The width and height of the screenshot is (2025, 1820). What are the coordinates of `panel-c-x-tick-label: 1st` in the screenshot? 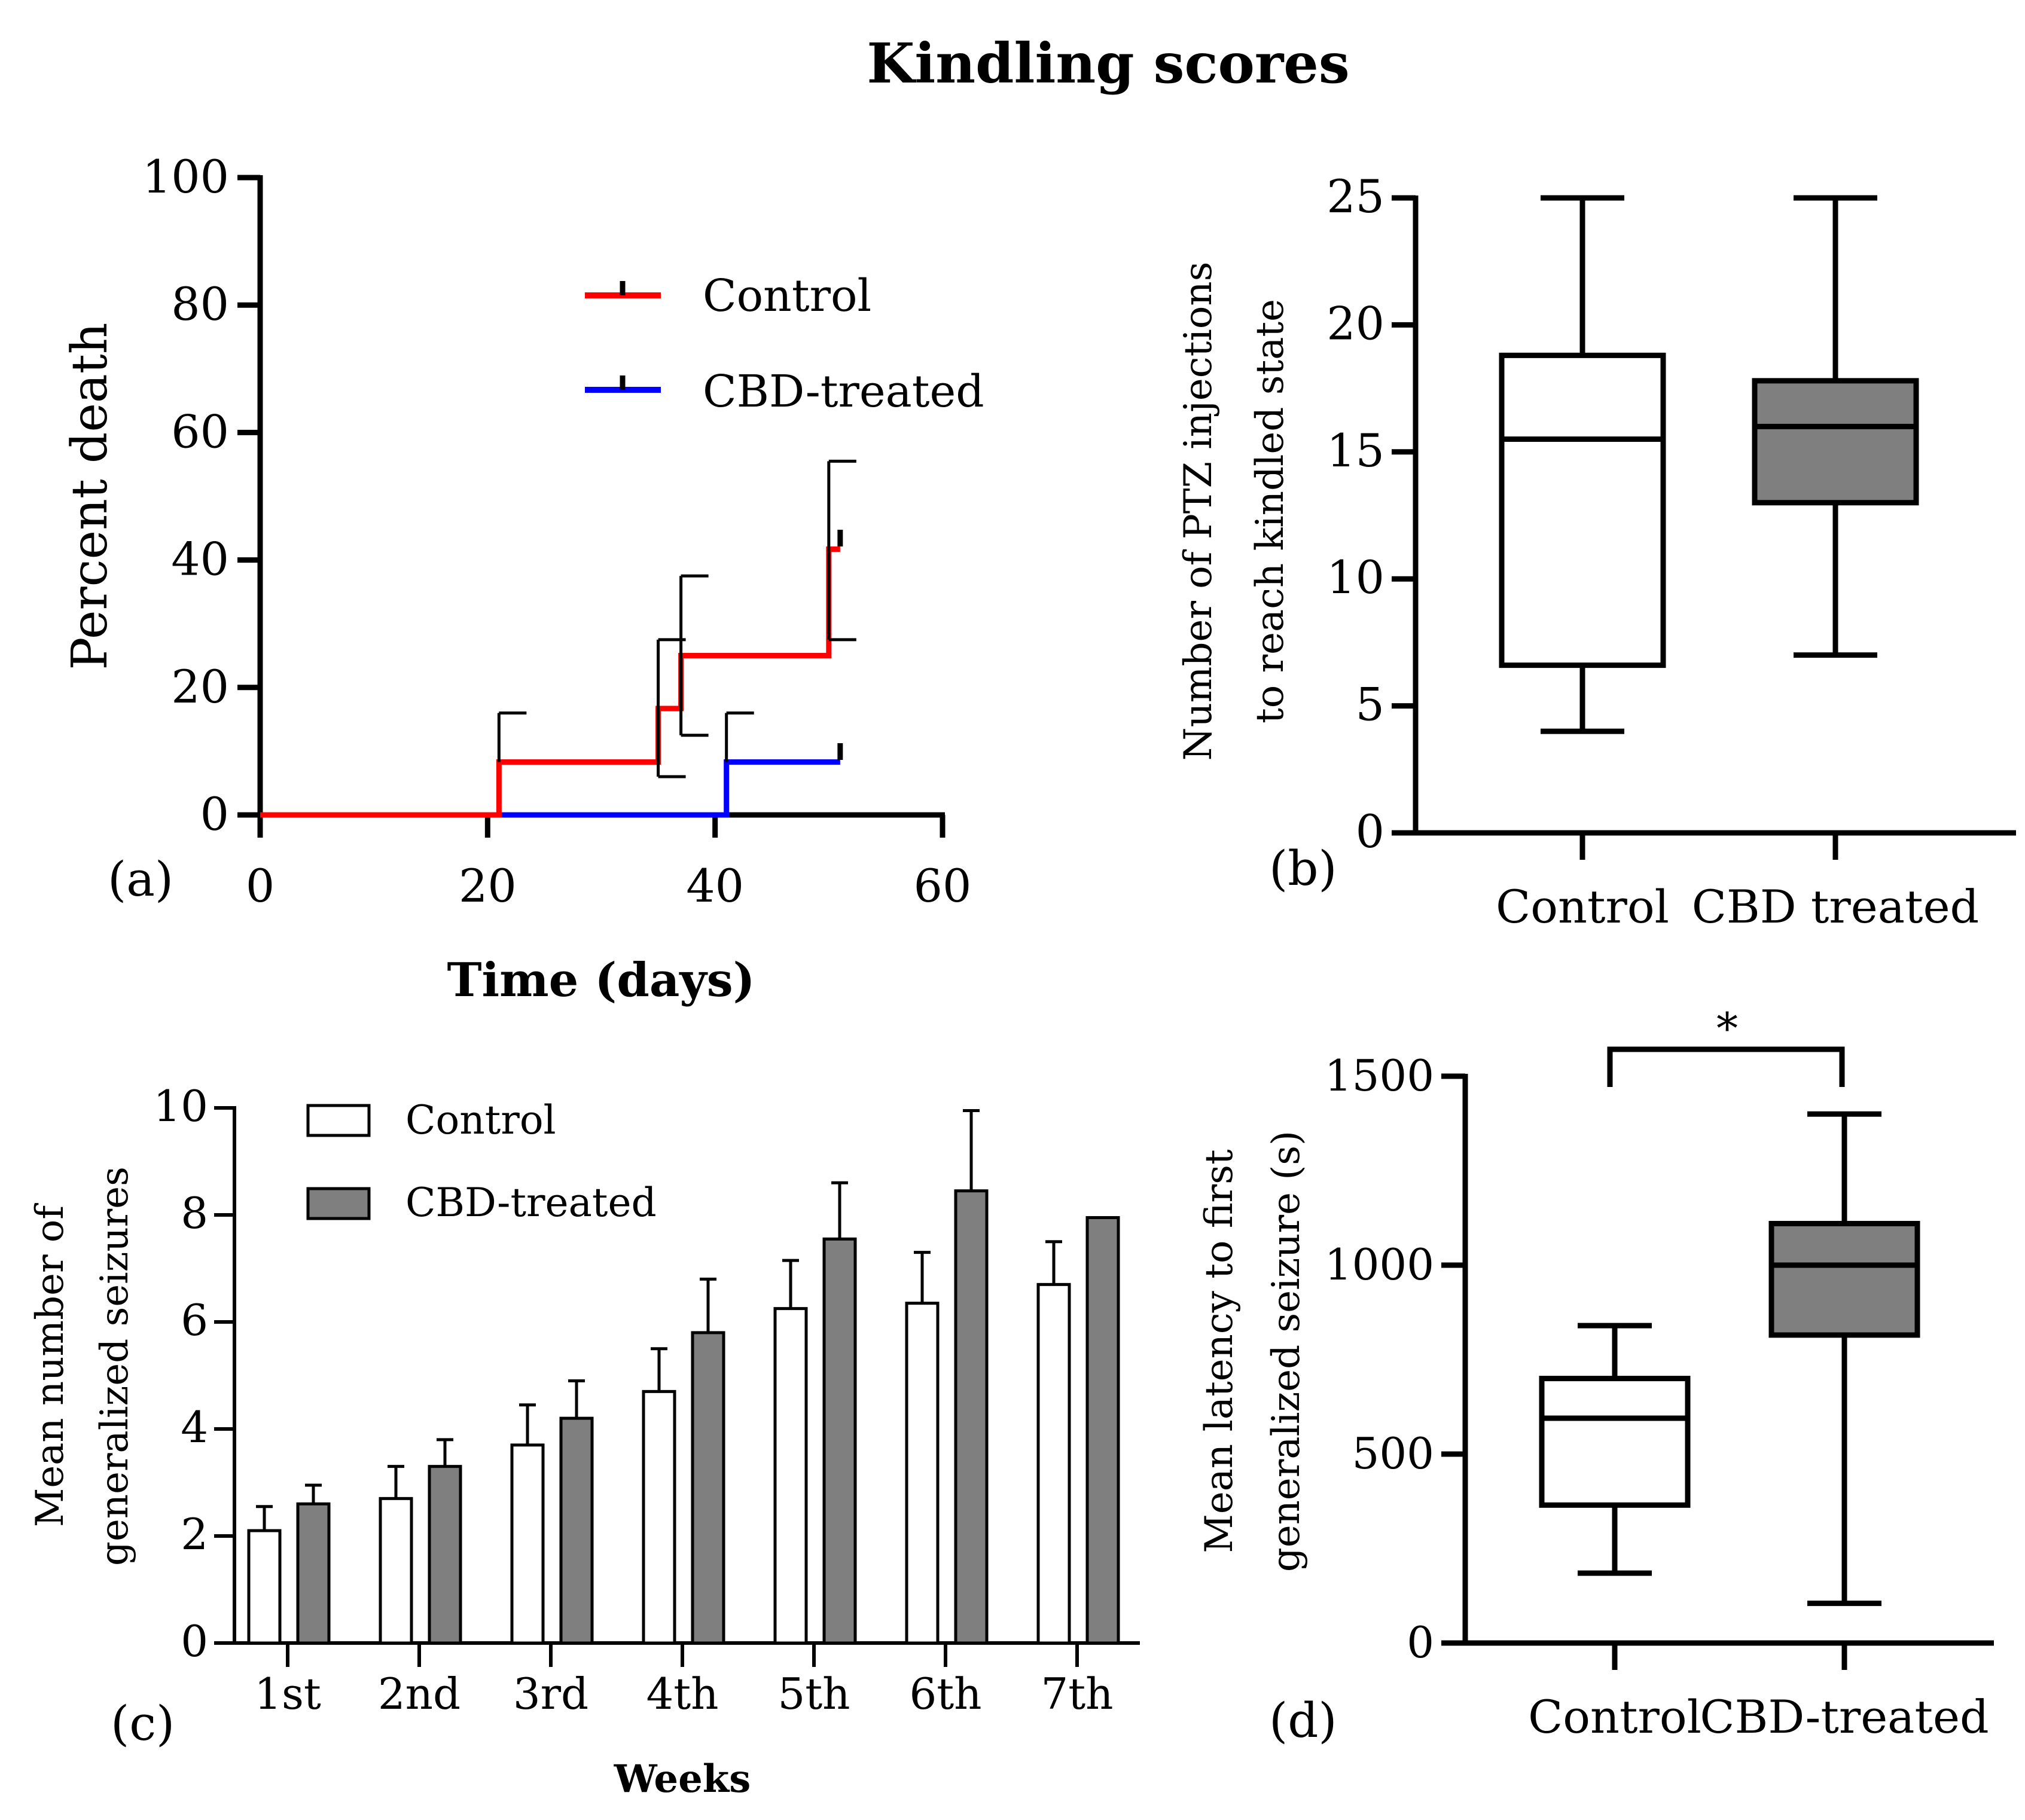 It's located at (287, 1694).